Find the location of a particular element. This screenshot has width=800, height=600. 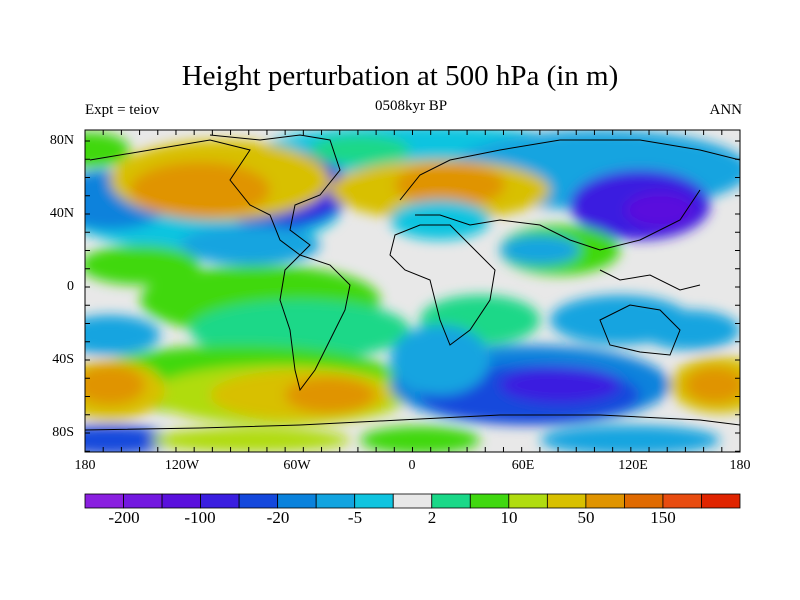

lon-label: 120E is located at coordinates (633, 465).